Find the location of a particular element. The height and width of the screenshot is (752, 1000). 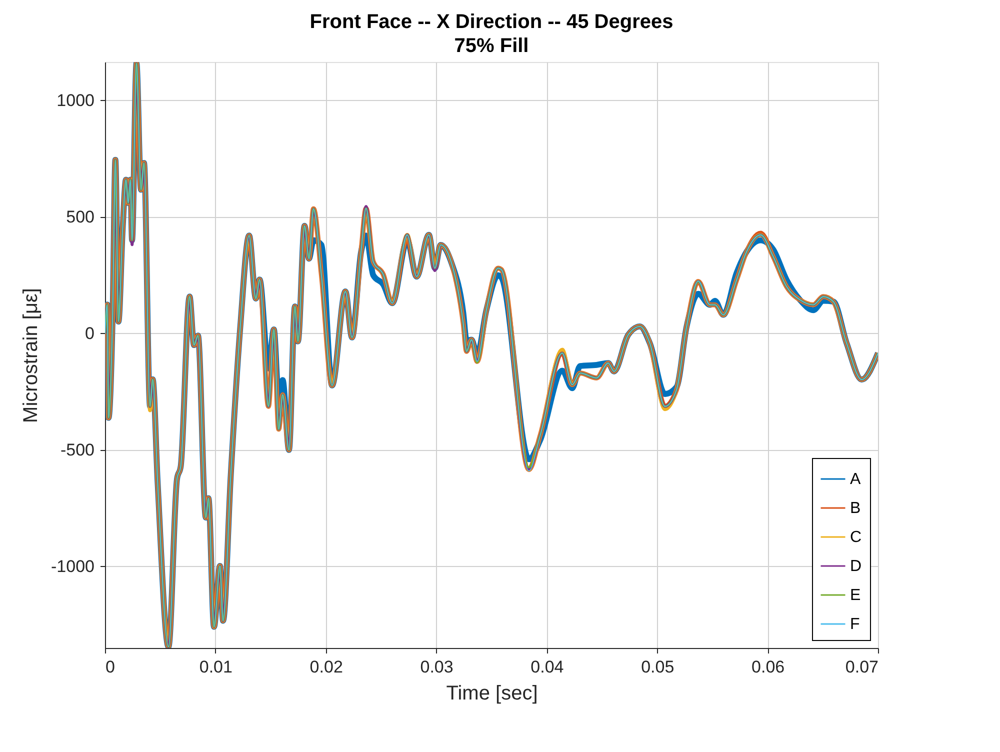

x-tick-label: 0.03 is located at coordinates (437, 667).